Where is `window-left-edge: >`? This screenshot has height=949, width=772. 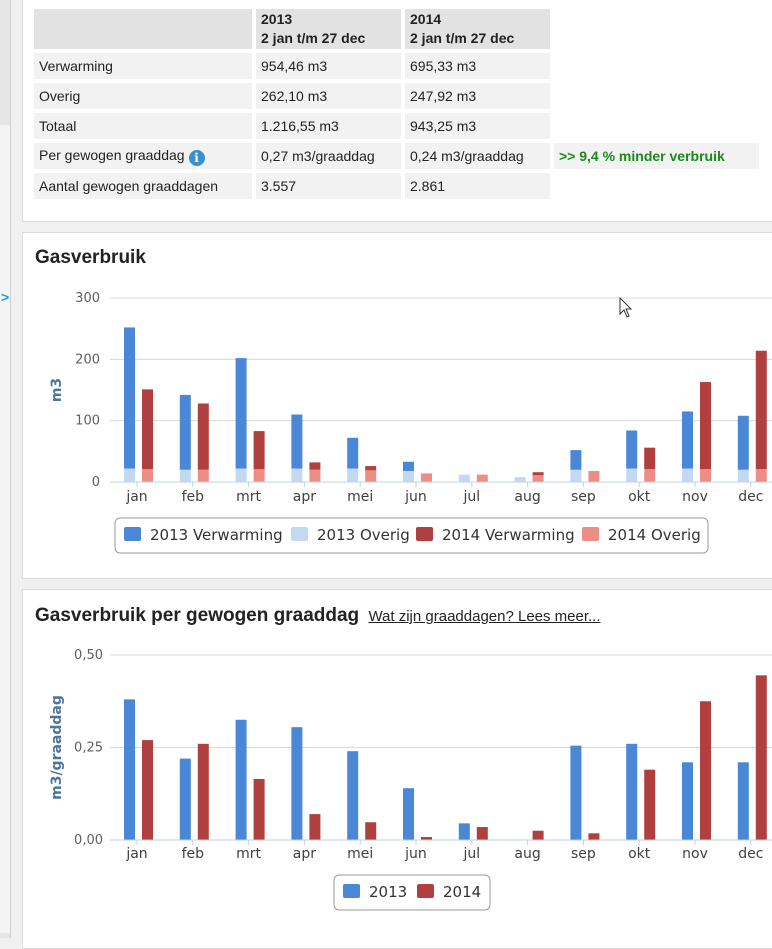 window-left-edge: > is located at coordinates (5, 469).